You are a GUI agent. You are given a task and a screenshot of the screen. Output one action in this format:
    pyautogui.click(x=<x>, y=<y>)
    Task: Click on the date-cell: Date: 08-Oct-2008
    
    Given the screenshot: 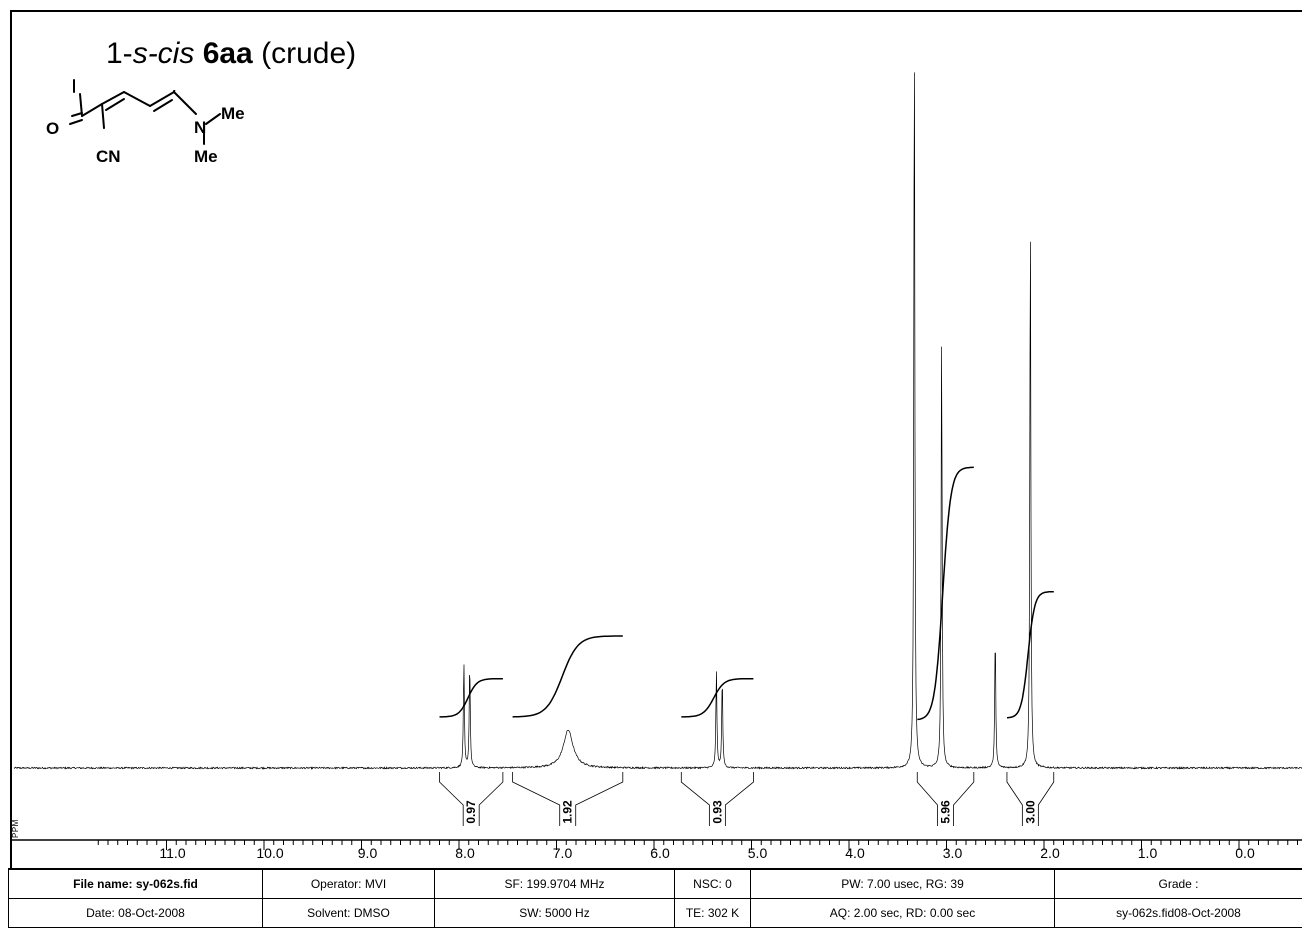 What is the action you would take?
    pyautogui.click(x=136, y=913)
    